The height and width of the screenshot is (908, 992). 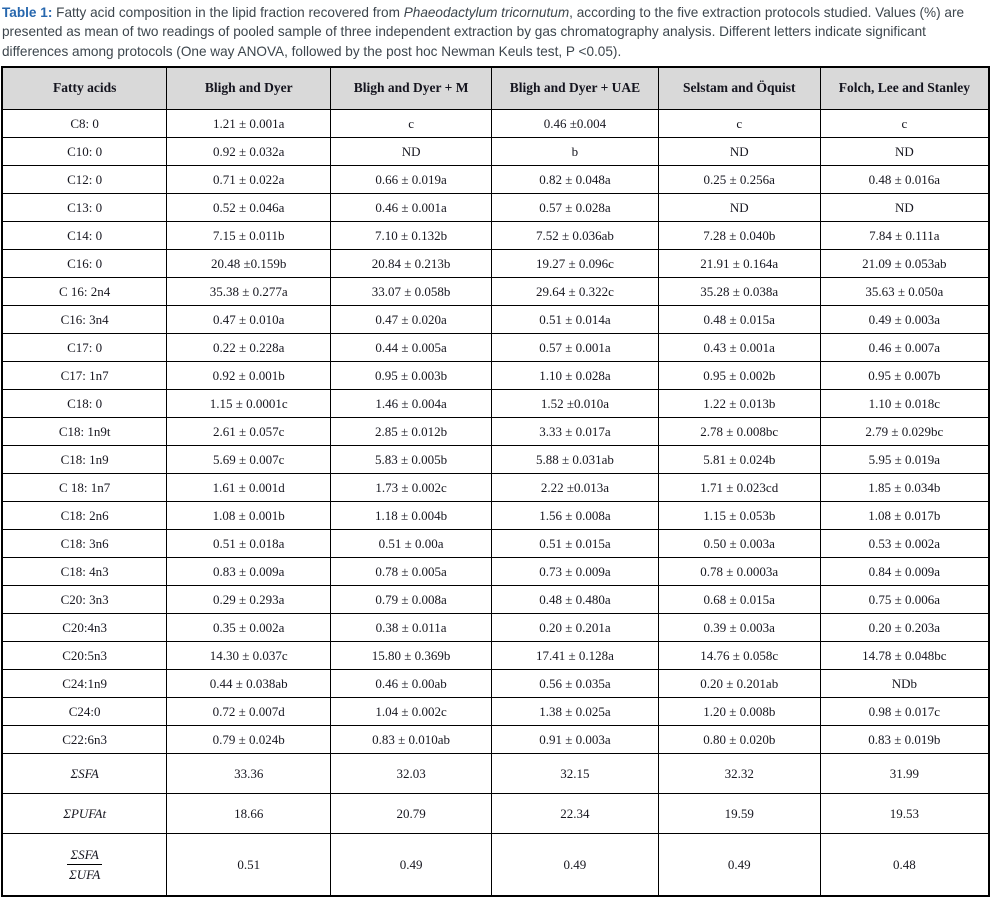 What do you see at coordinates (904, 180) in the screenshot?
I see `value-cell: 0.48 ± 0.016a` at bounding box center [904, 180].